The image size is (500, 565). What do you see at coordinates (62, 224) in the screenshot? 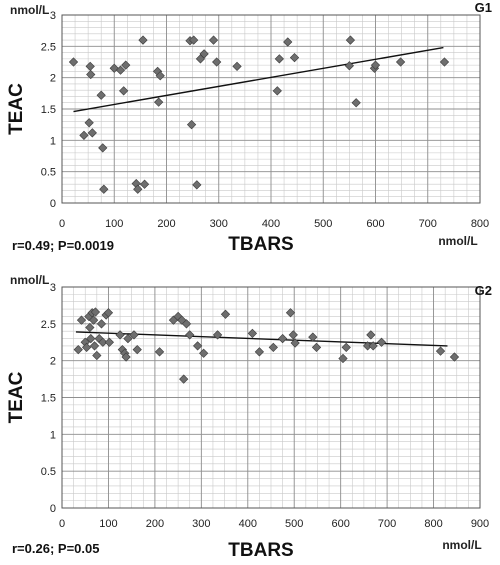
I see `x-tick-label: 0` at bounding box center [62, 224].